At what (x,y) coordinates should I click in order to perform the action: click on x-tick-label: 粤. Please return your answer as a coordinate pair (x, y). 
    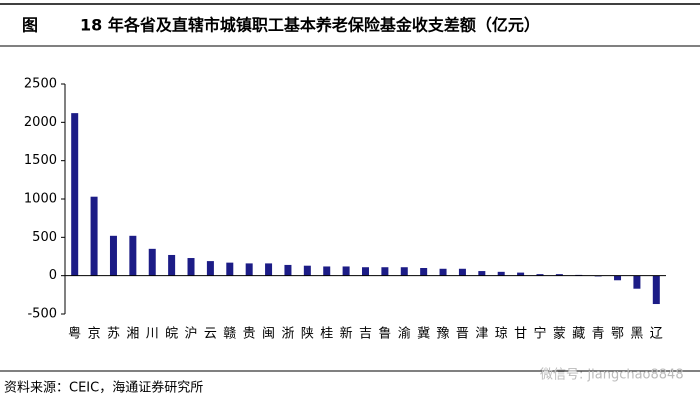
    Looking at the image, I should click on (74, 334).